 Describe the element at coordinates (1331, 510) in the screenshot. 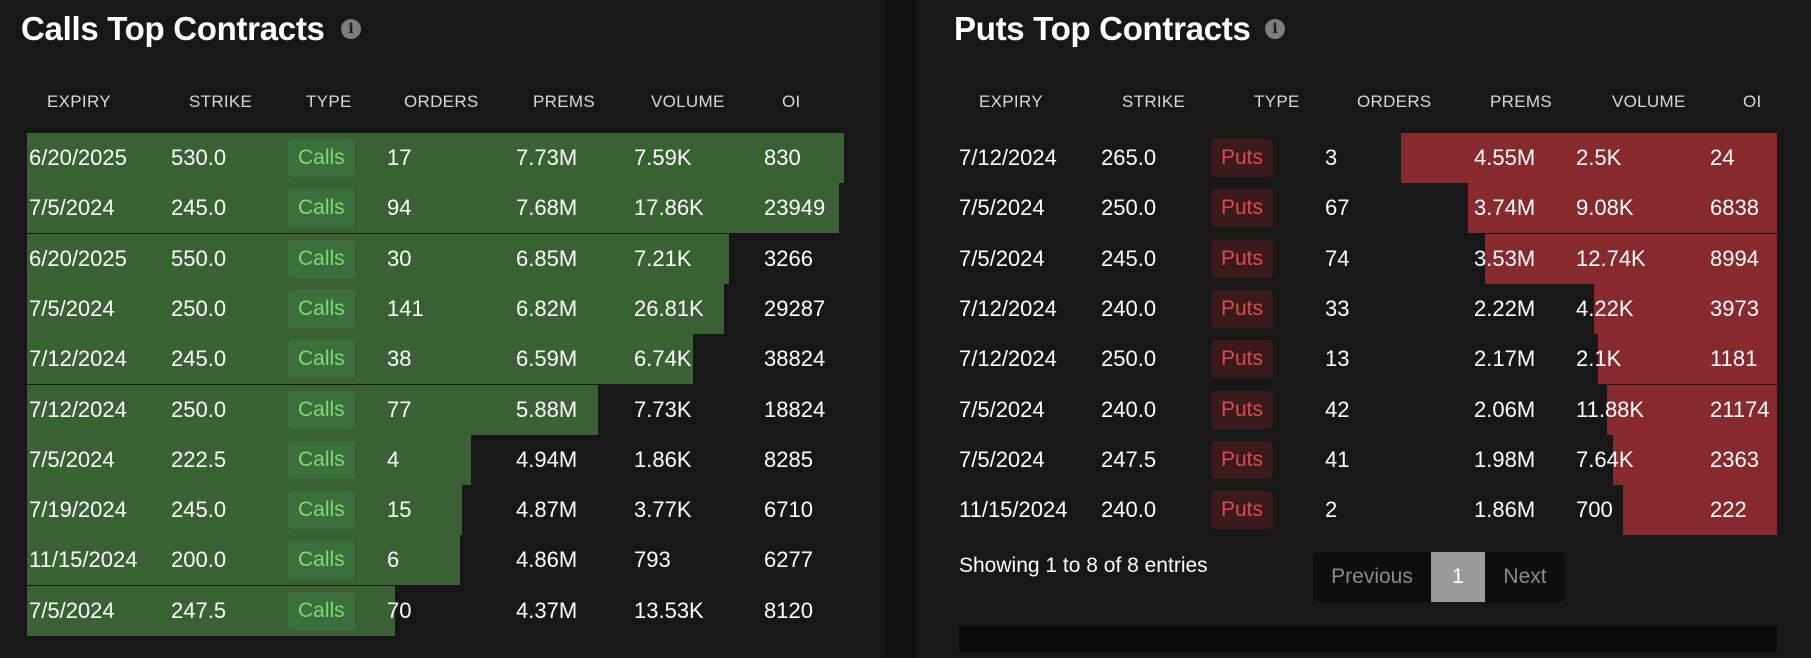

I see `orders-cell: 2` at that location.